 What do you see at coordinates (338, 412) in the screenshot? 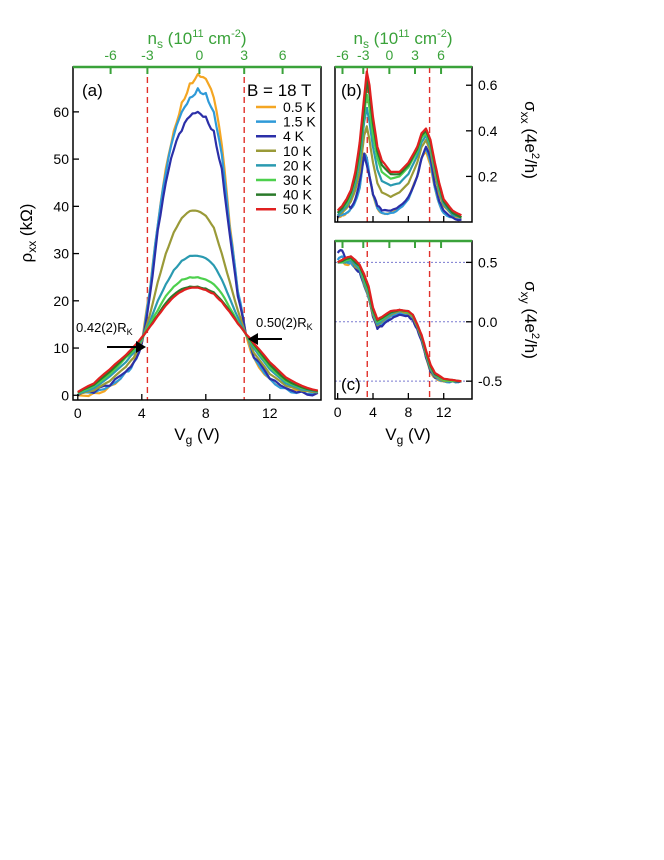
I see `c-xtick-label-0: 0` at bounding box center [338, 412].